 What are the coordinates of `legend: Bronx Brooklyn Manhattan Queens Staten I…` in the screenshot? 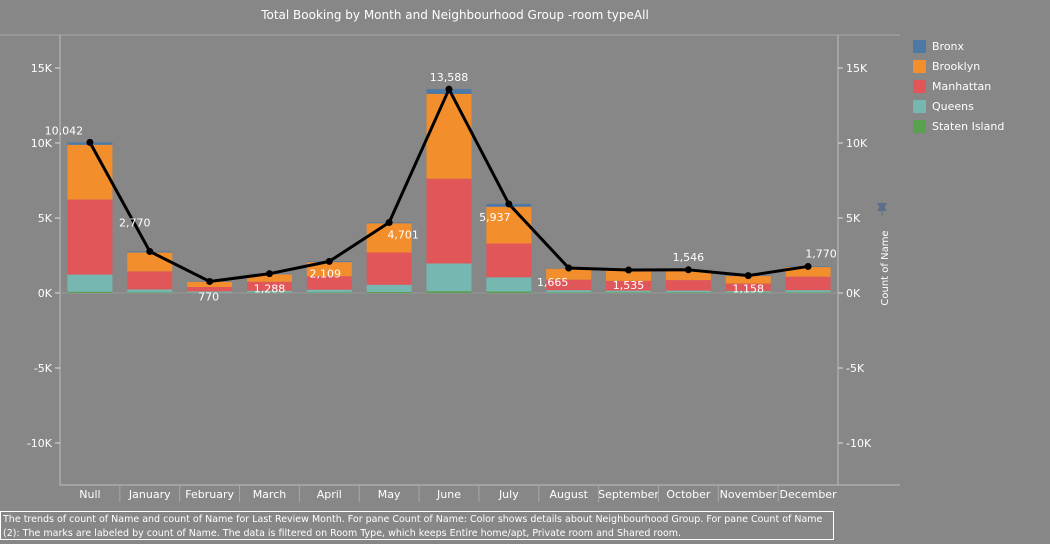 It's located at (958, 86).